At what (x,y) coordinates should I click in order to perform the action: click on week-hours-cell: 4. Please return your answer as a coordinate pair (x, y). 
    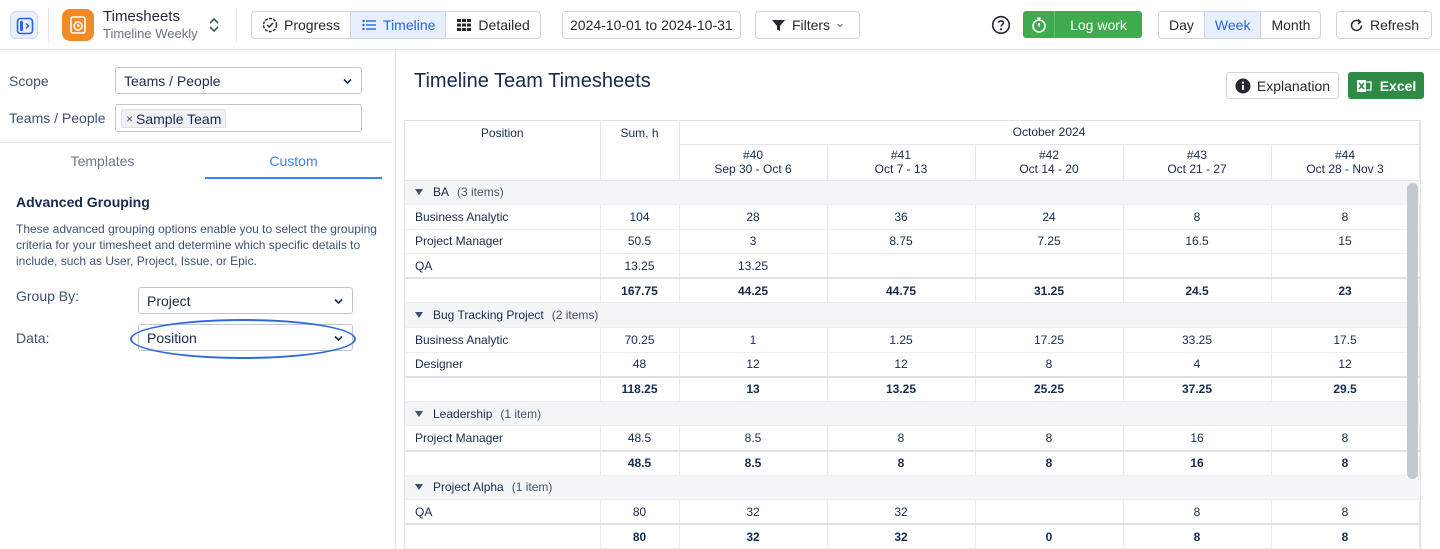
    Looking at the image, I should click on (1197, 365).